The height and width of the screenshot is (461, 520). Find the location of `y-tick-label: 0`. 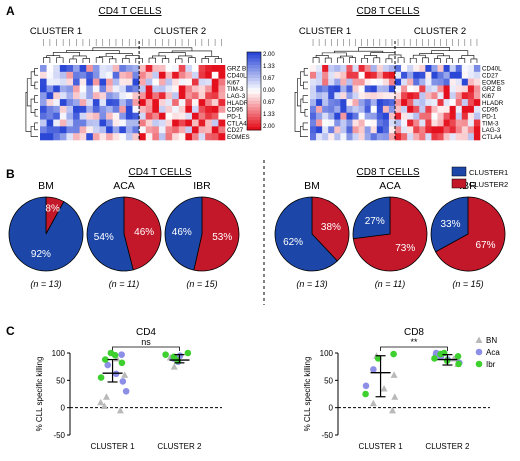

y-tick-label: 0 is located at coordinates (63, 408).